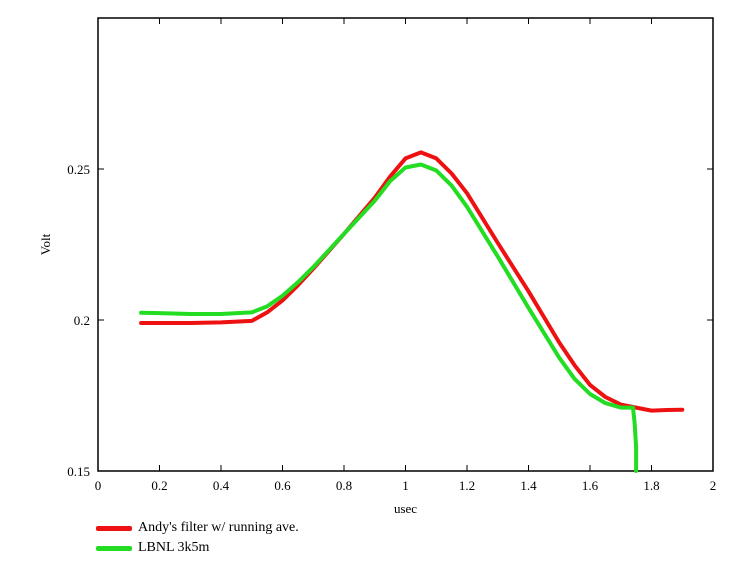  Describe the element at coordinates (98, 485) in the screenshot. I see `x-tick-label: 0` at that location.